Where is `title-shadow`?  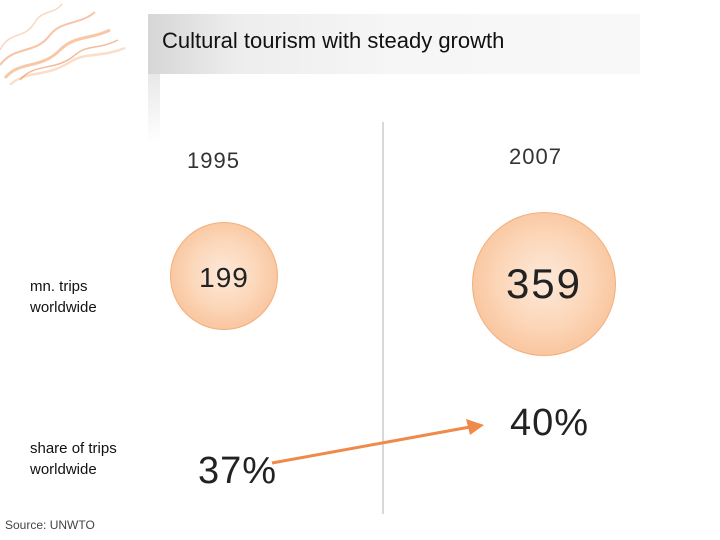 title-shadow is located at coordinates (154, 109).